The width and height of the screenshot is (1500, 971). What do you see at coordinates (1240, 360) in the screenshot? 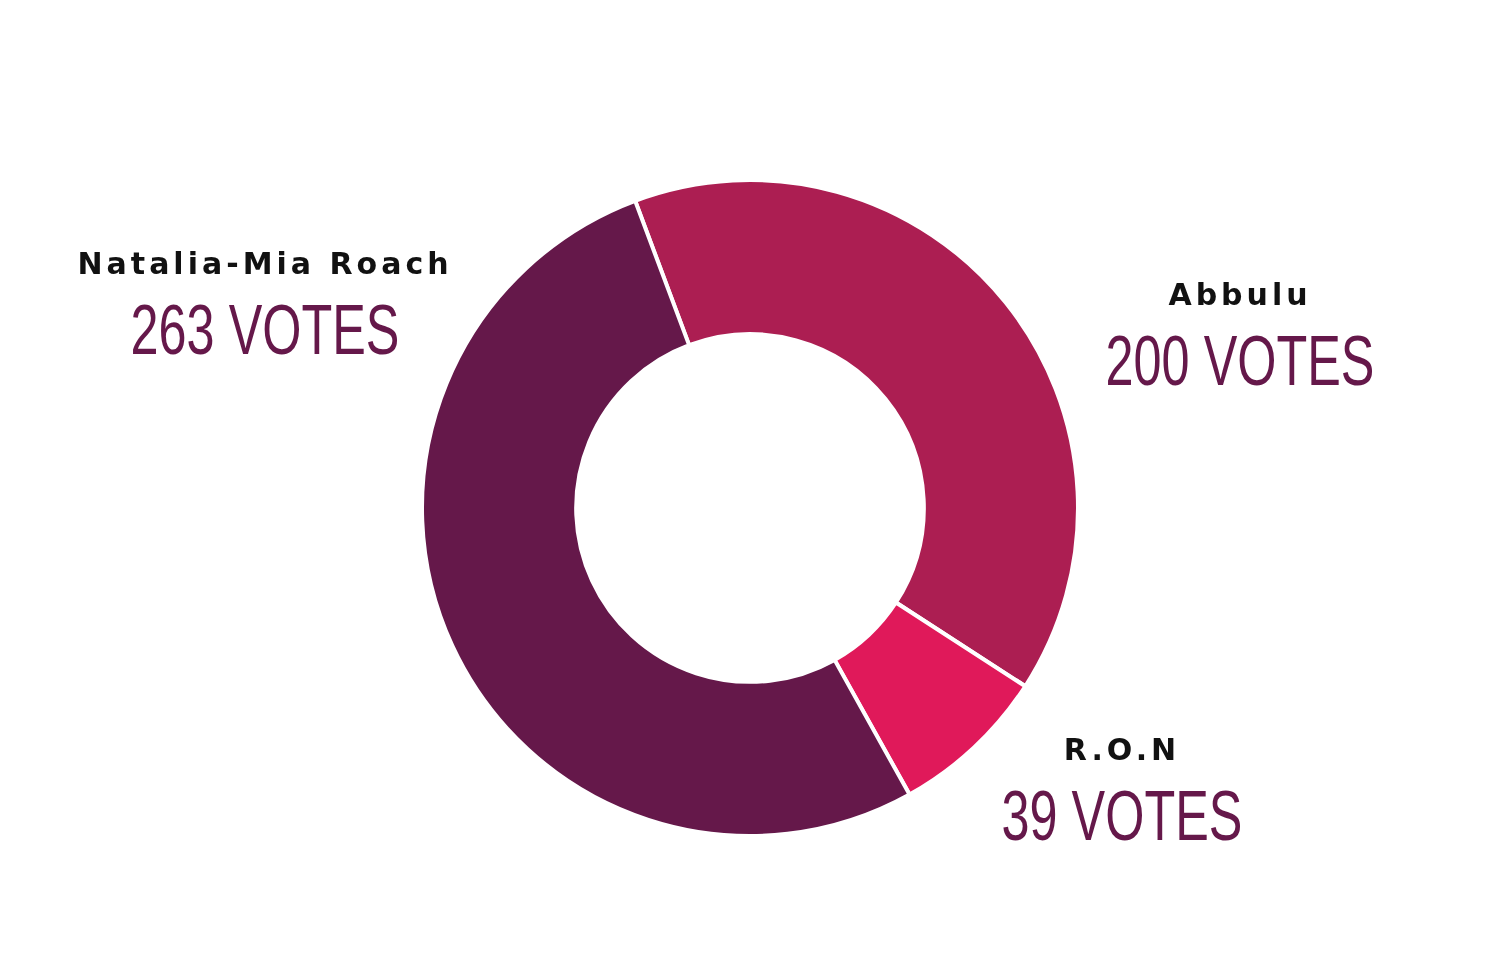
I see `data-label: 200 VOTES` at bounding box center [1240, 360].